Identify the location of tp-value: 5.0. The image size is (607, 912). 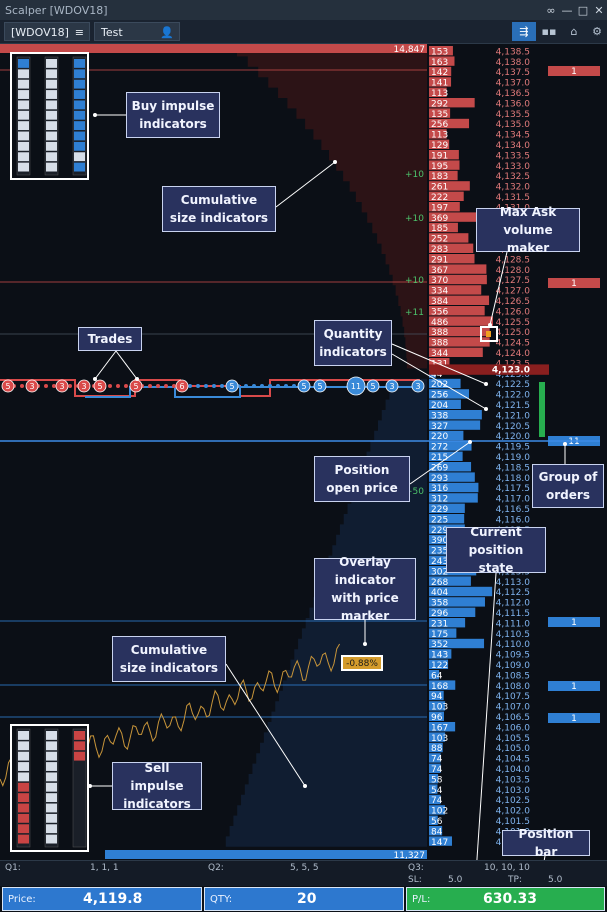
(555, 880).